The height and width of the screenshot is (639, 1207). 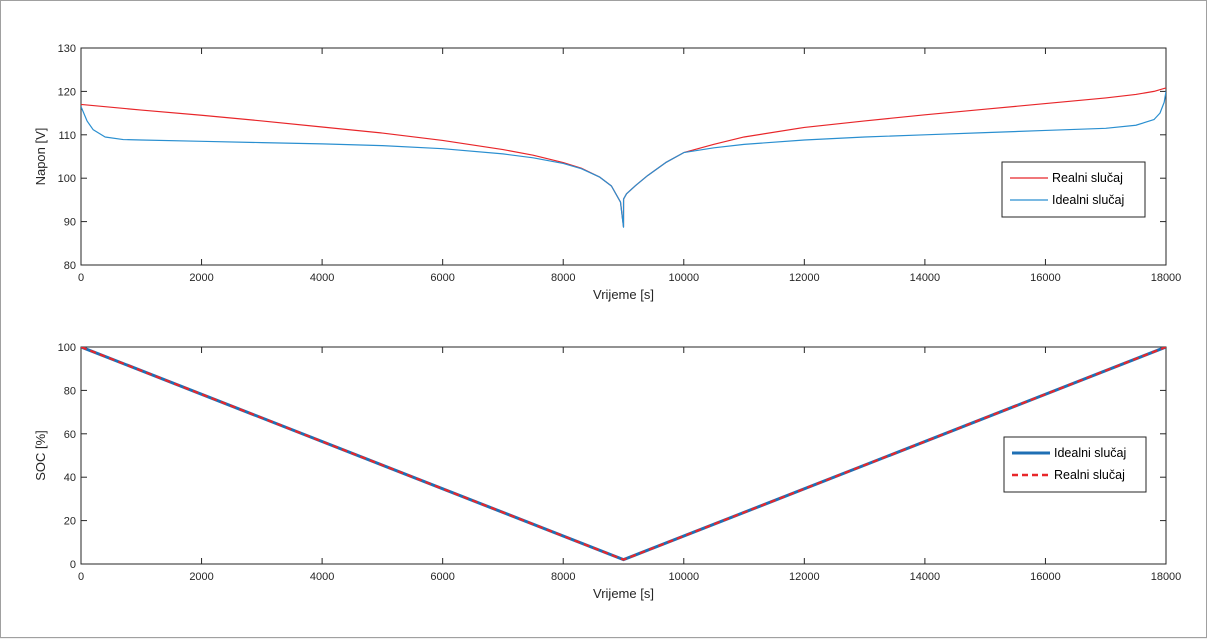 I want to click on y-tick-label: 60, so click(x=70, y=435).